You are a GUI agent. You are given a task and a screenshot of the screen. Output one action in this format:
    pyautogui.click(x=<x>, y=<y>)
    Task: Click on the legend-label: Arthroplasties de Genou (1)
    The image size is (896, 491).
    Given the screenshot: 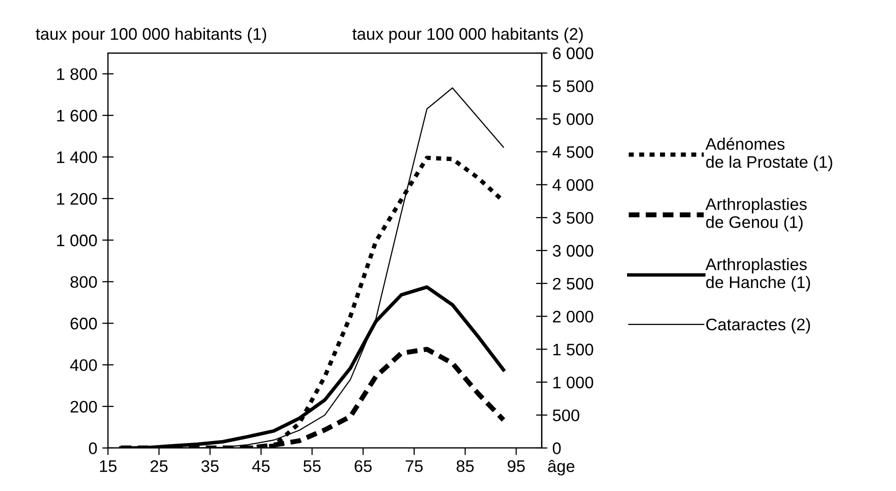 What is the action you would take?
    pyautogui.click(x=756, y=215)
    